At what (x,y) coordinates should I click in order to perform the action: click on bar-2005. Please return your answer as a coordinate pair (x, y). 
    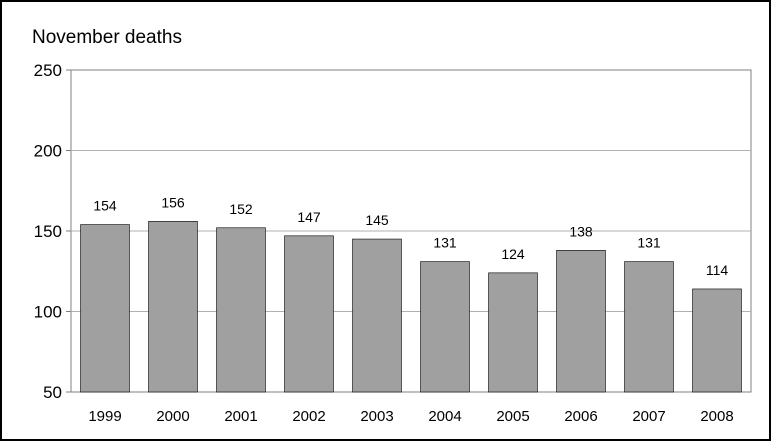
    Looking at the image, I should click on (513, 332).